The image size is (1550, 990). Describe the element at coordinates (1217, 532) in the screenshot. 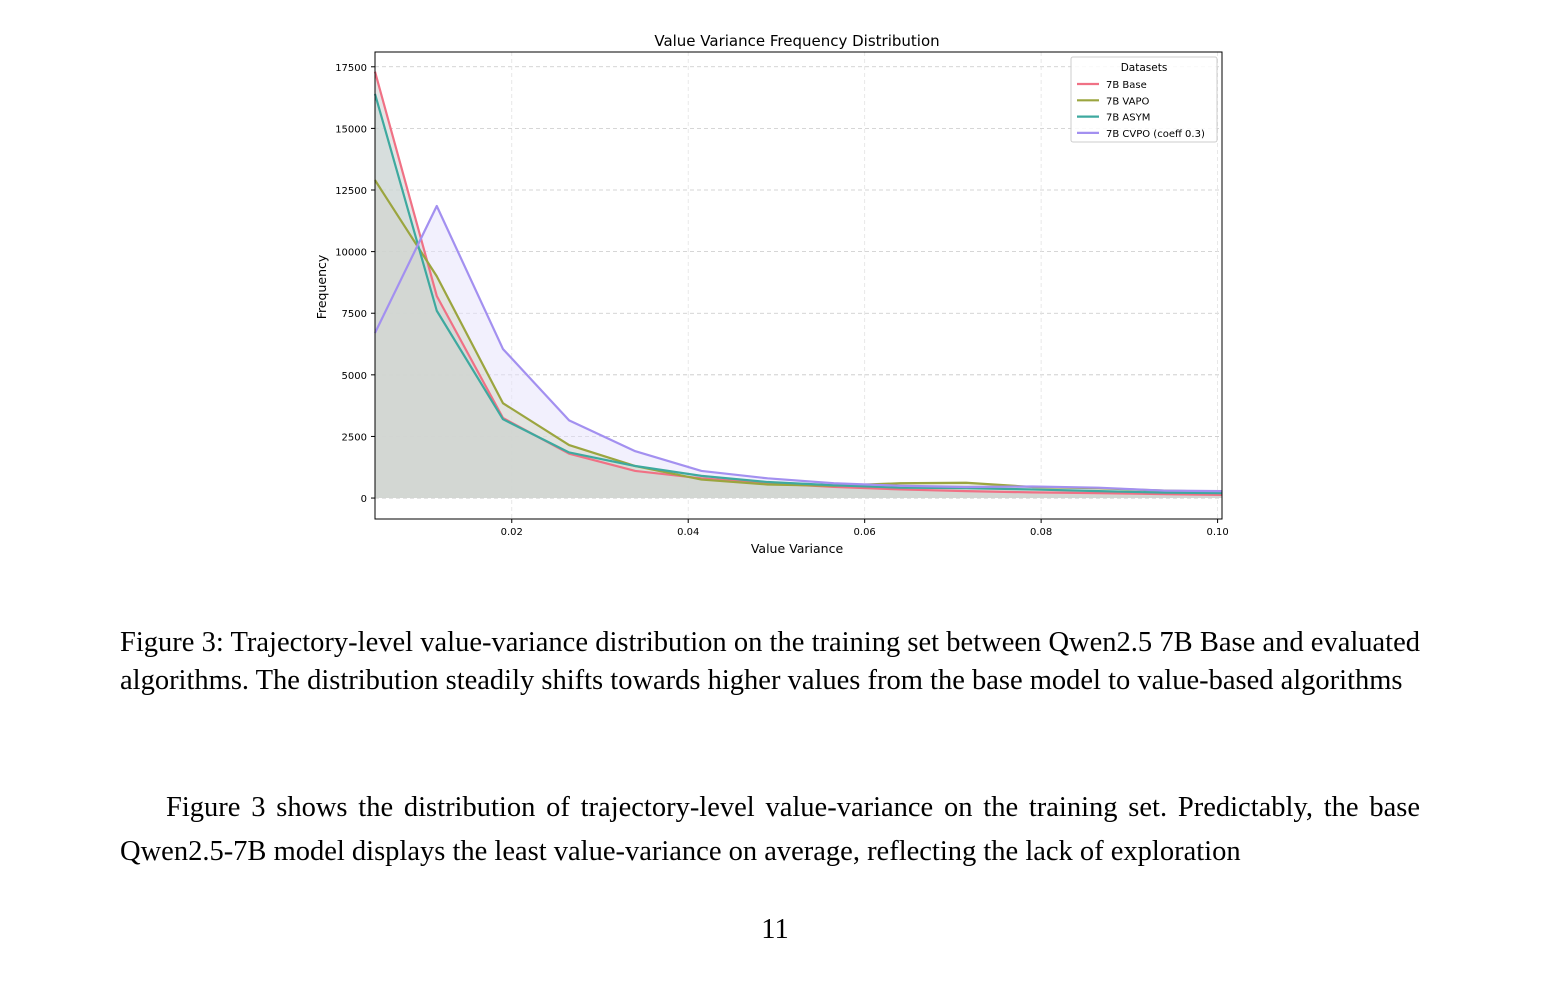

I see `x-tick-label: 0.10` at that location.